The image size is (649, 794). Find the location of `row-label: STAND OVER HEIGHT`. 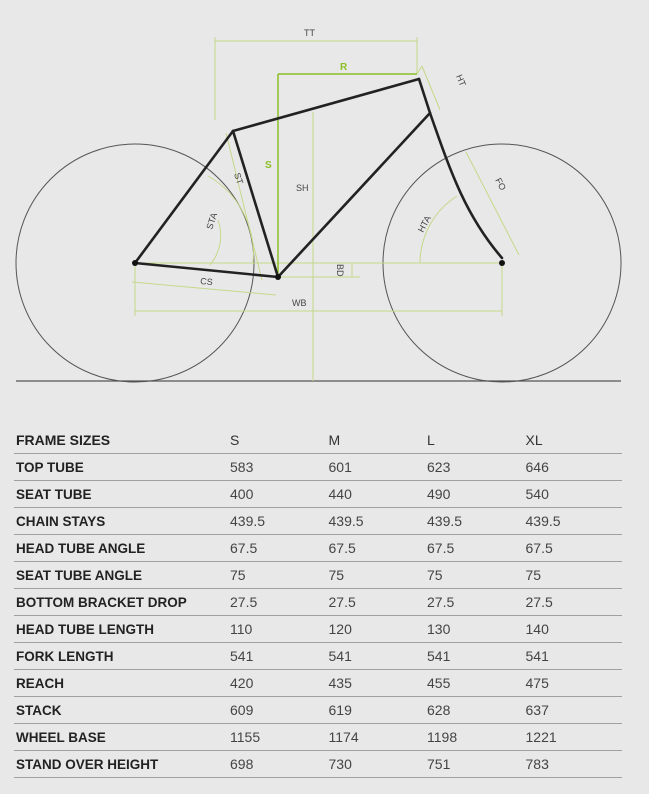

row-label: STAND OVER HEIGHT is located at coordinates (121, 764).